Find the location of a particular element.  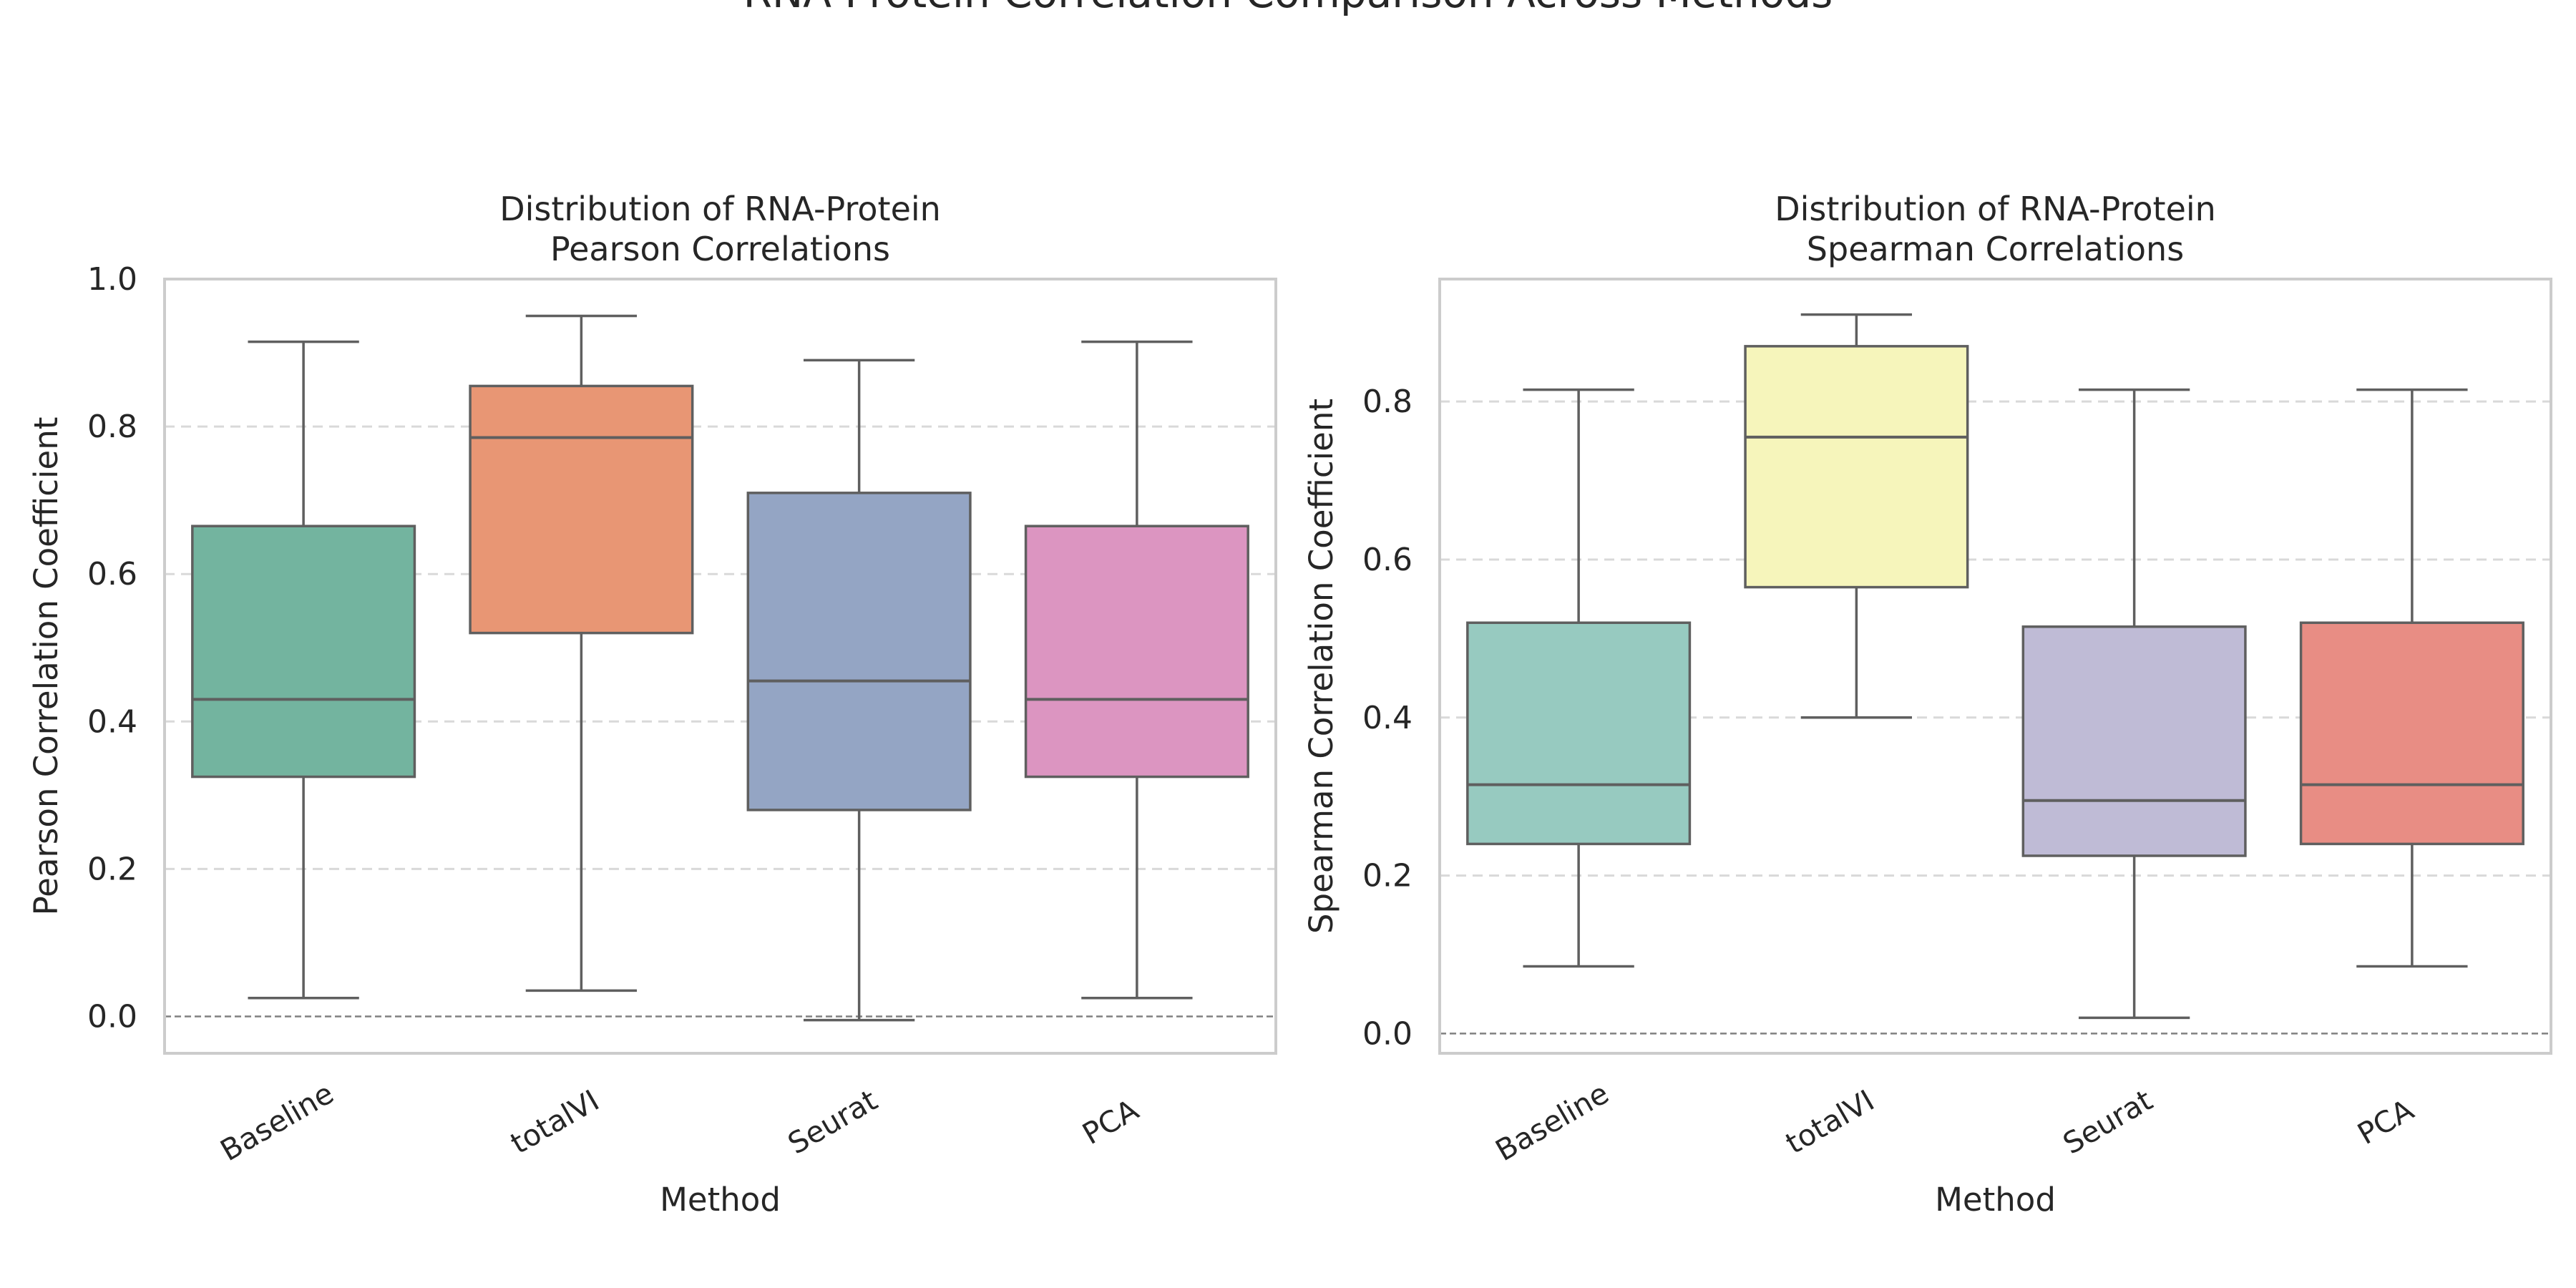

spearman-ytick-label: 0.8 is located at coordinates (1387, 402).